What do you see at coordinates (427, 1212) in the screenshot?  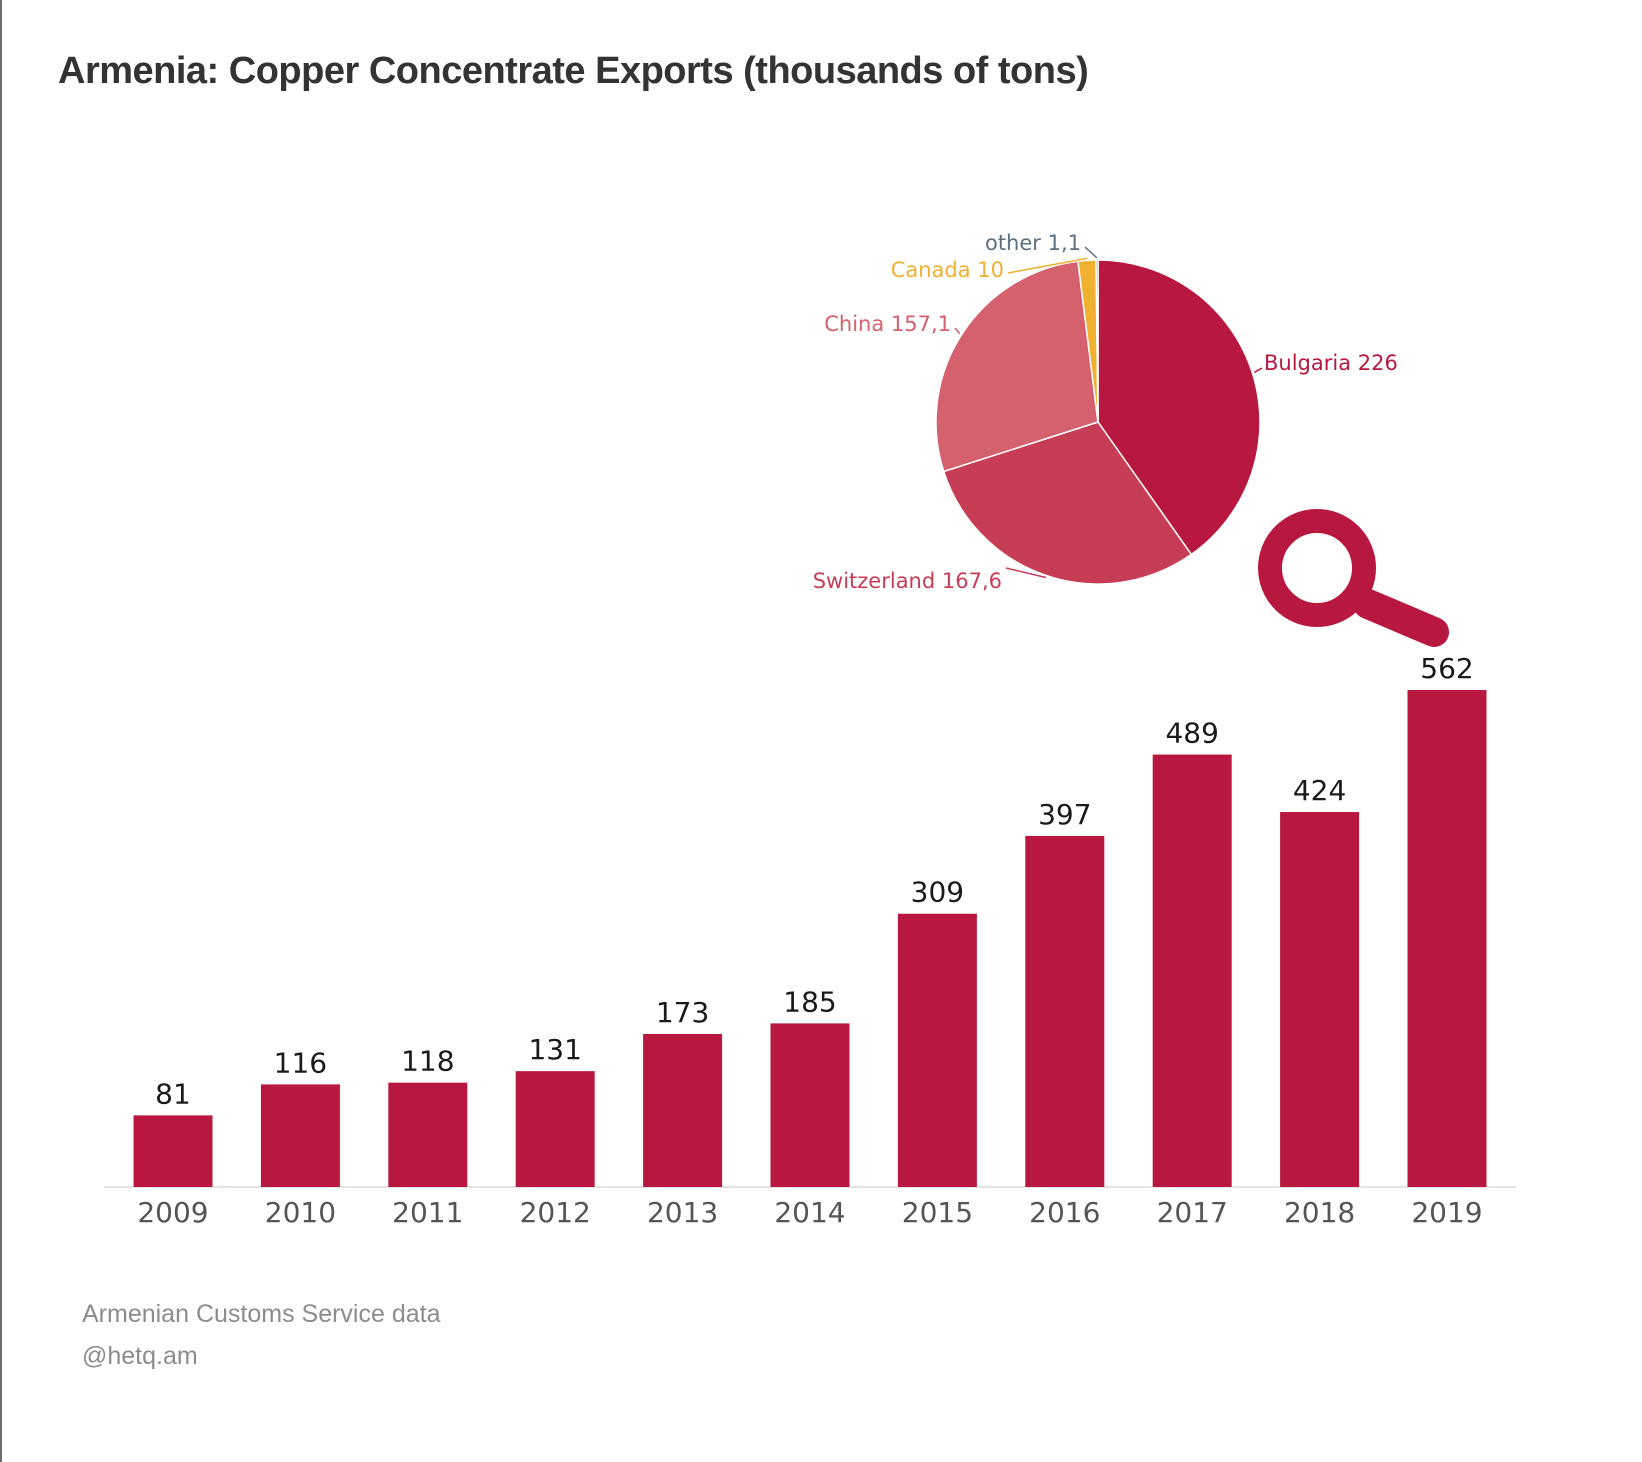 I see `x-tick-label: 2011` at bounding box center [427, 1212].